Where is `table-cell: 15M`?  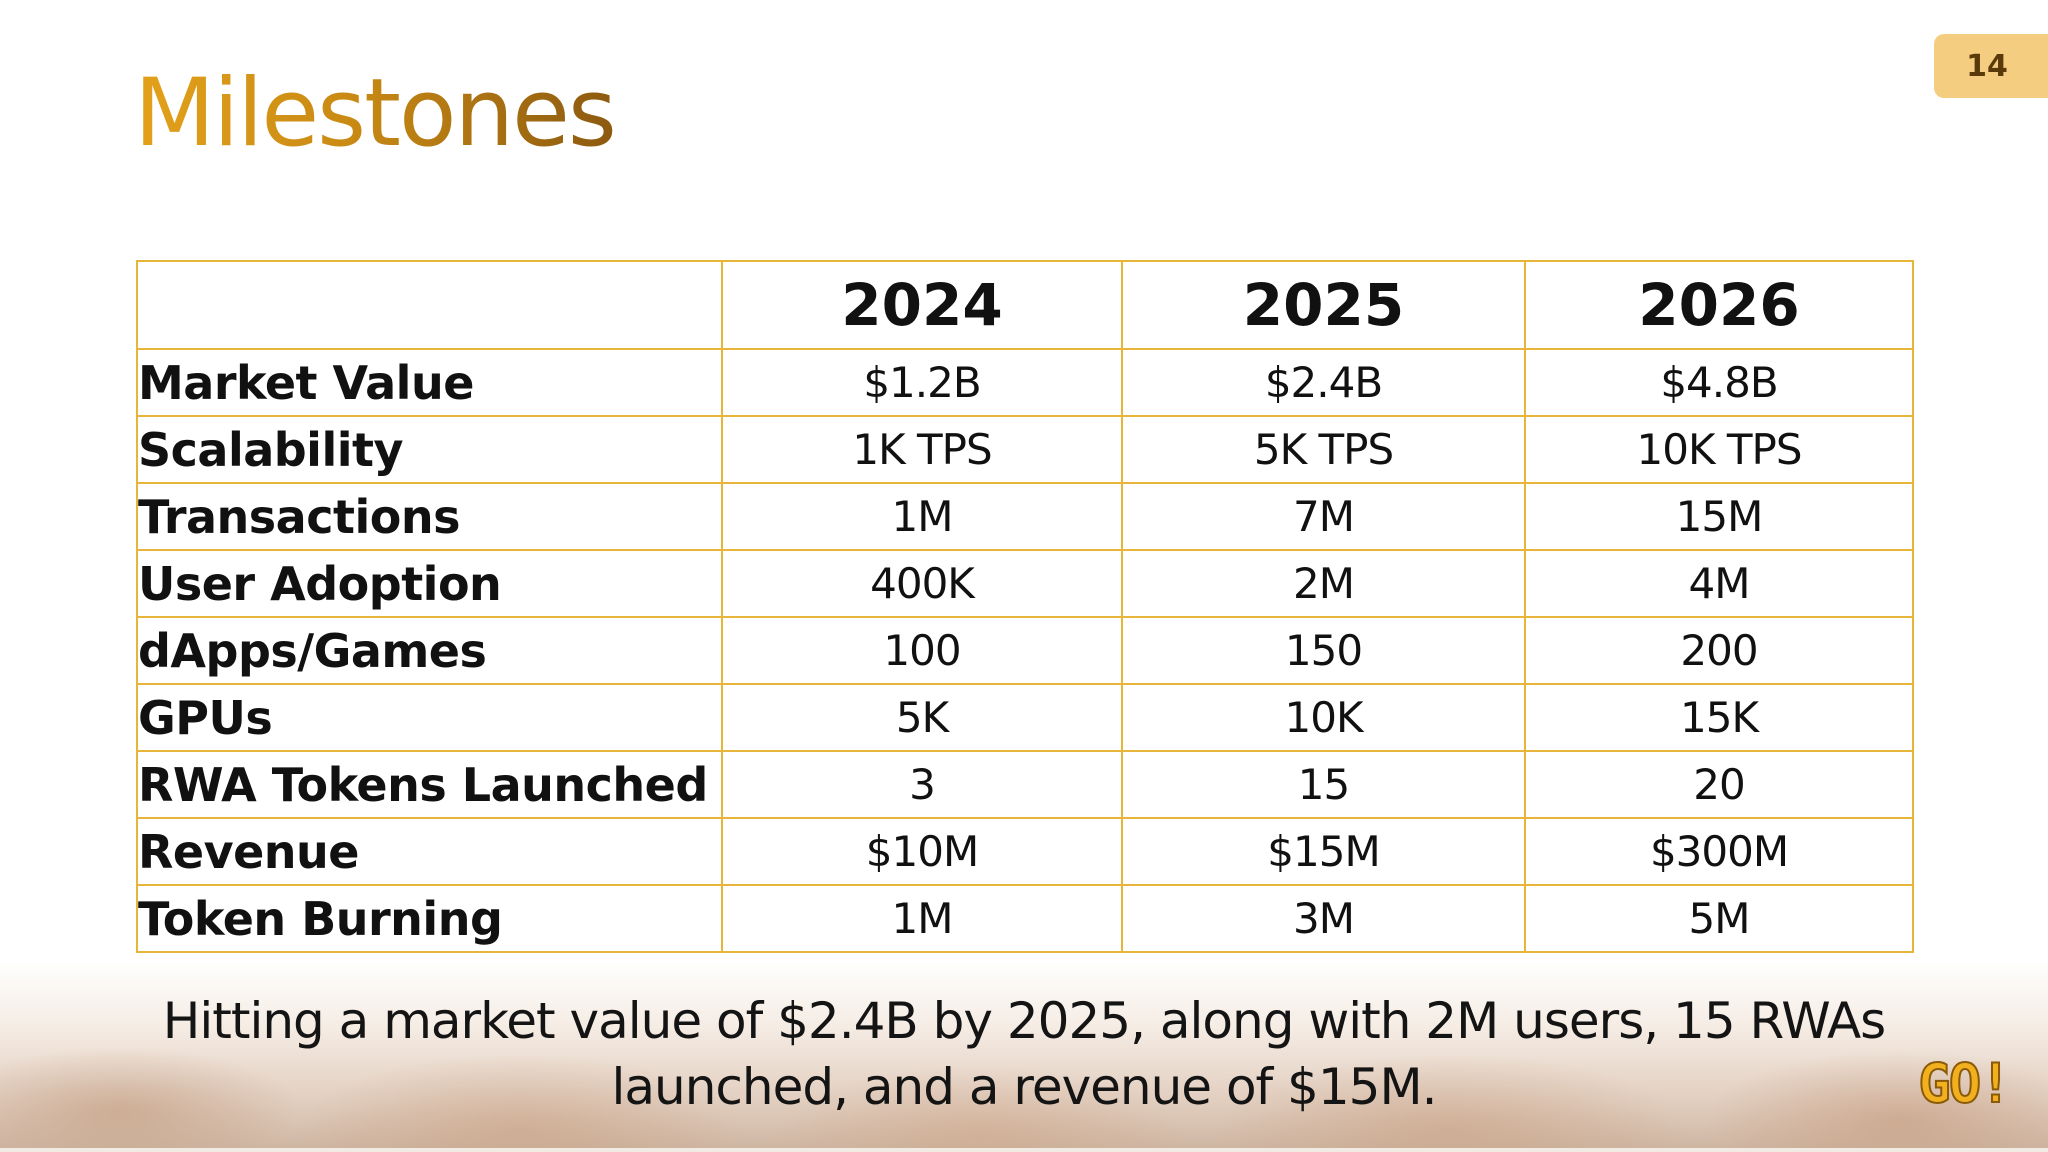 table-cell: 15M is located at coordinates (1719, 516).